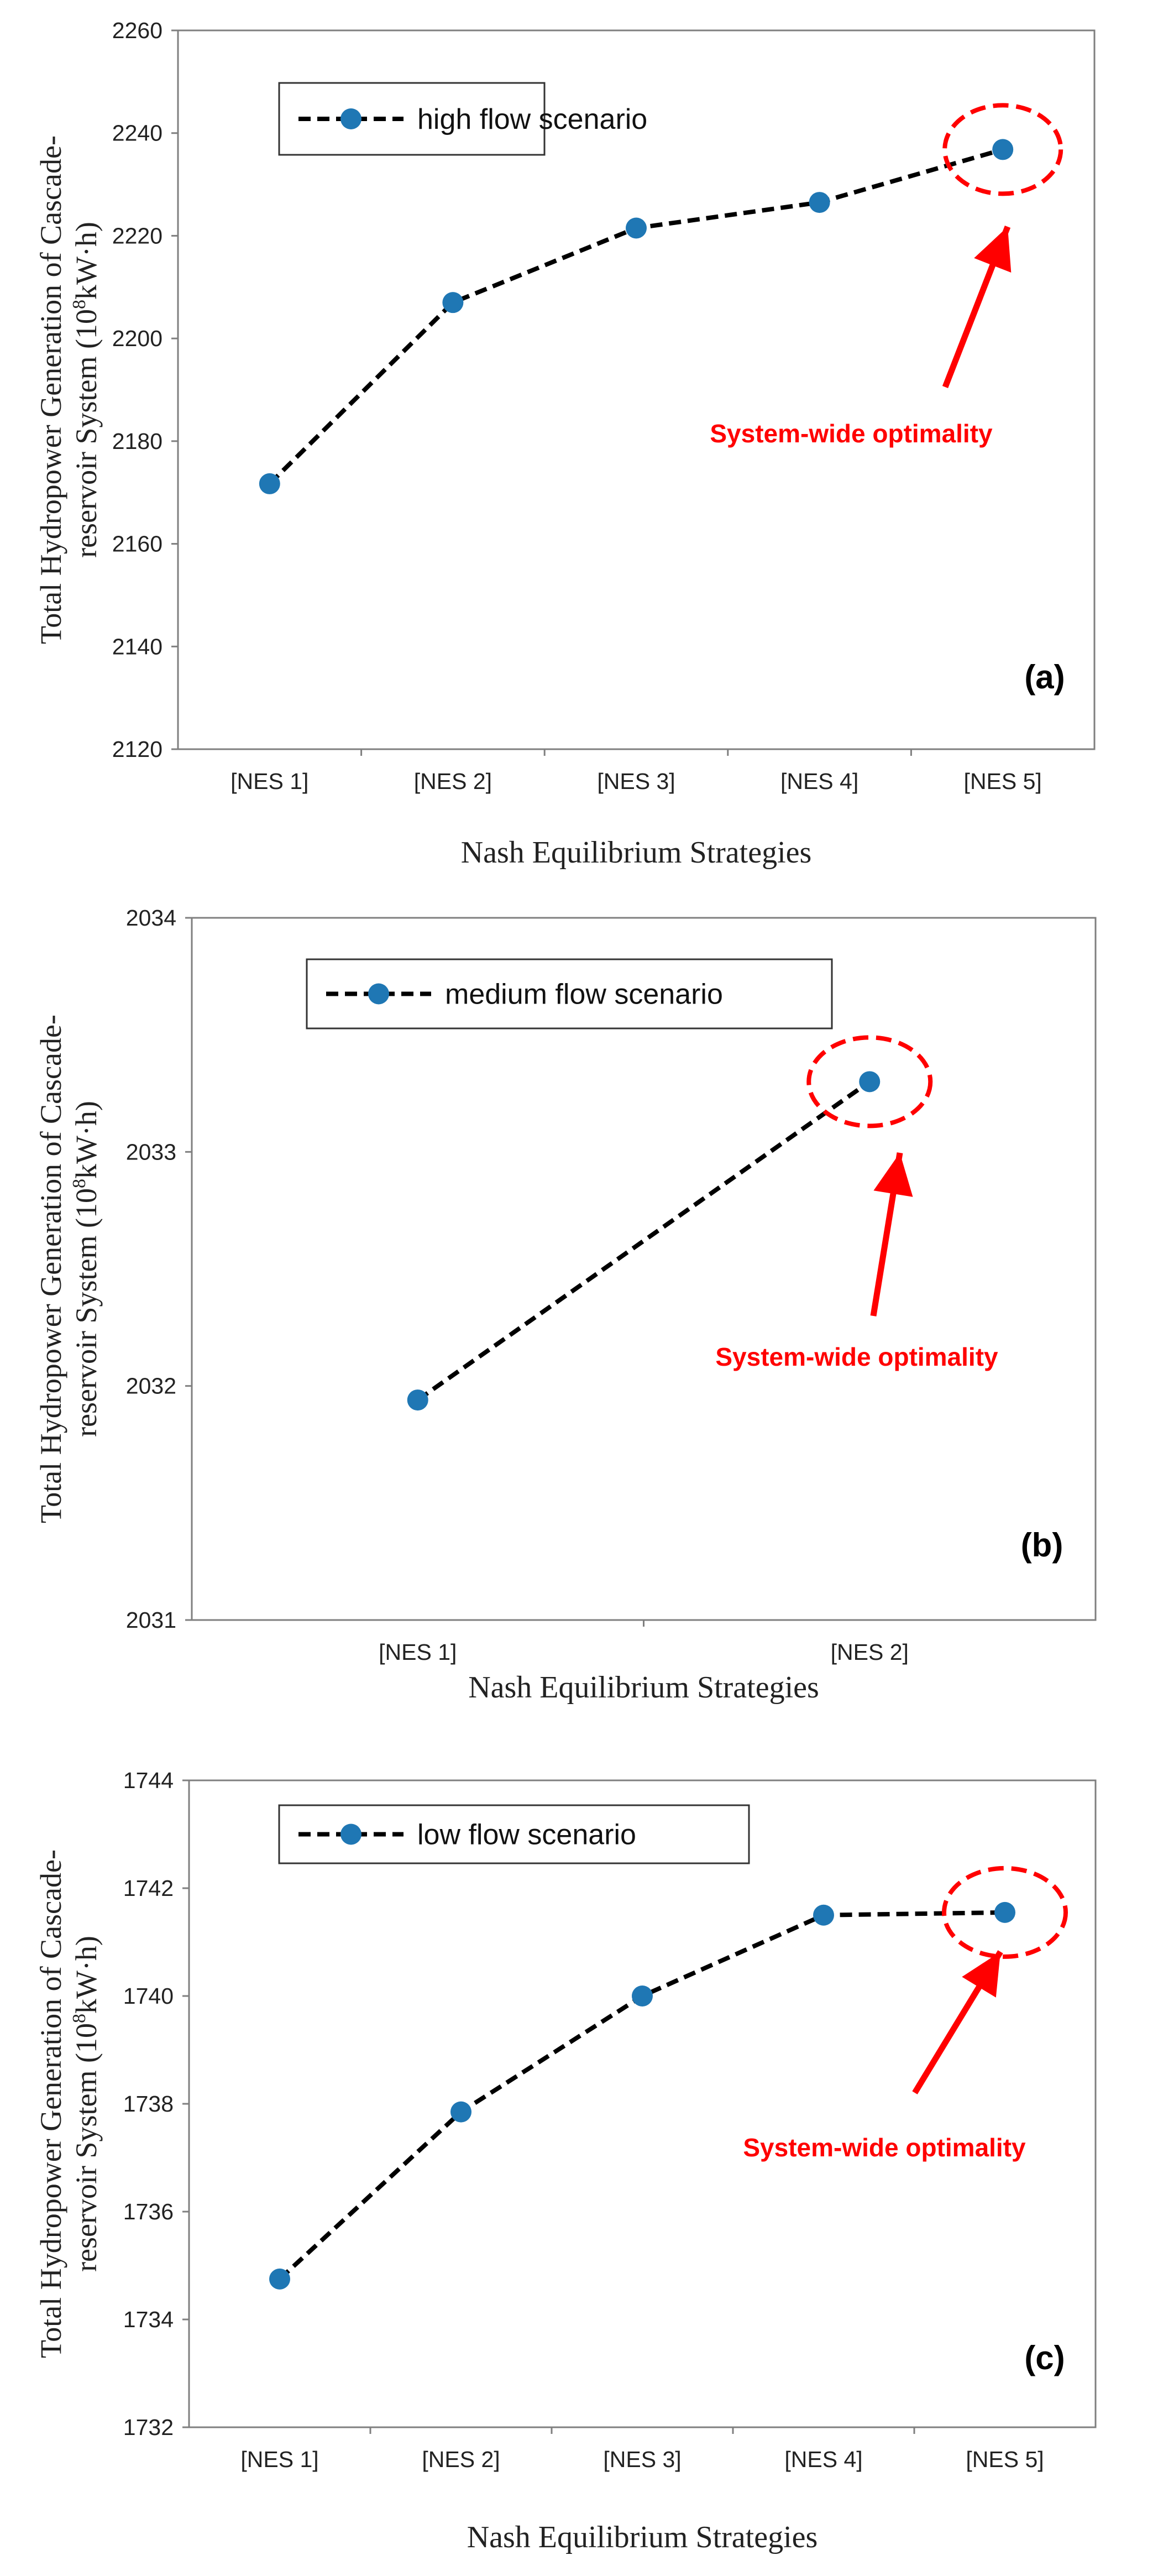 This screenshot has height=2576, width=1158. What do you see at coordinates (137, 338) in the screenshot?
I see `y-tick-label: 2200` at bounding box center [137, 338].